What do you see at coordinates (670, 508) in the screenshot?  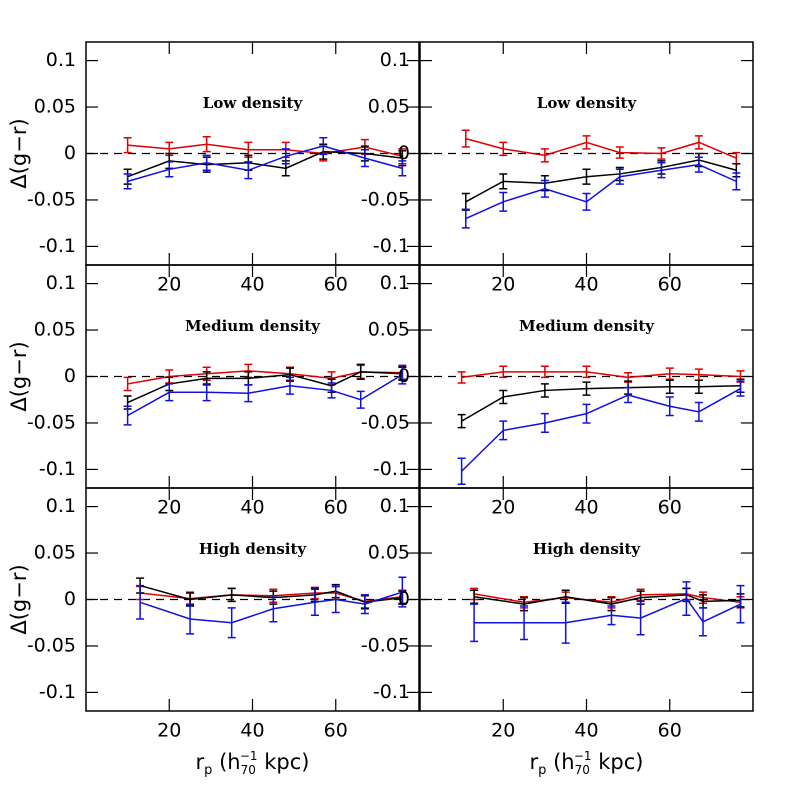 I see `x-tick-label: 60` at bounding box center [670, 508].